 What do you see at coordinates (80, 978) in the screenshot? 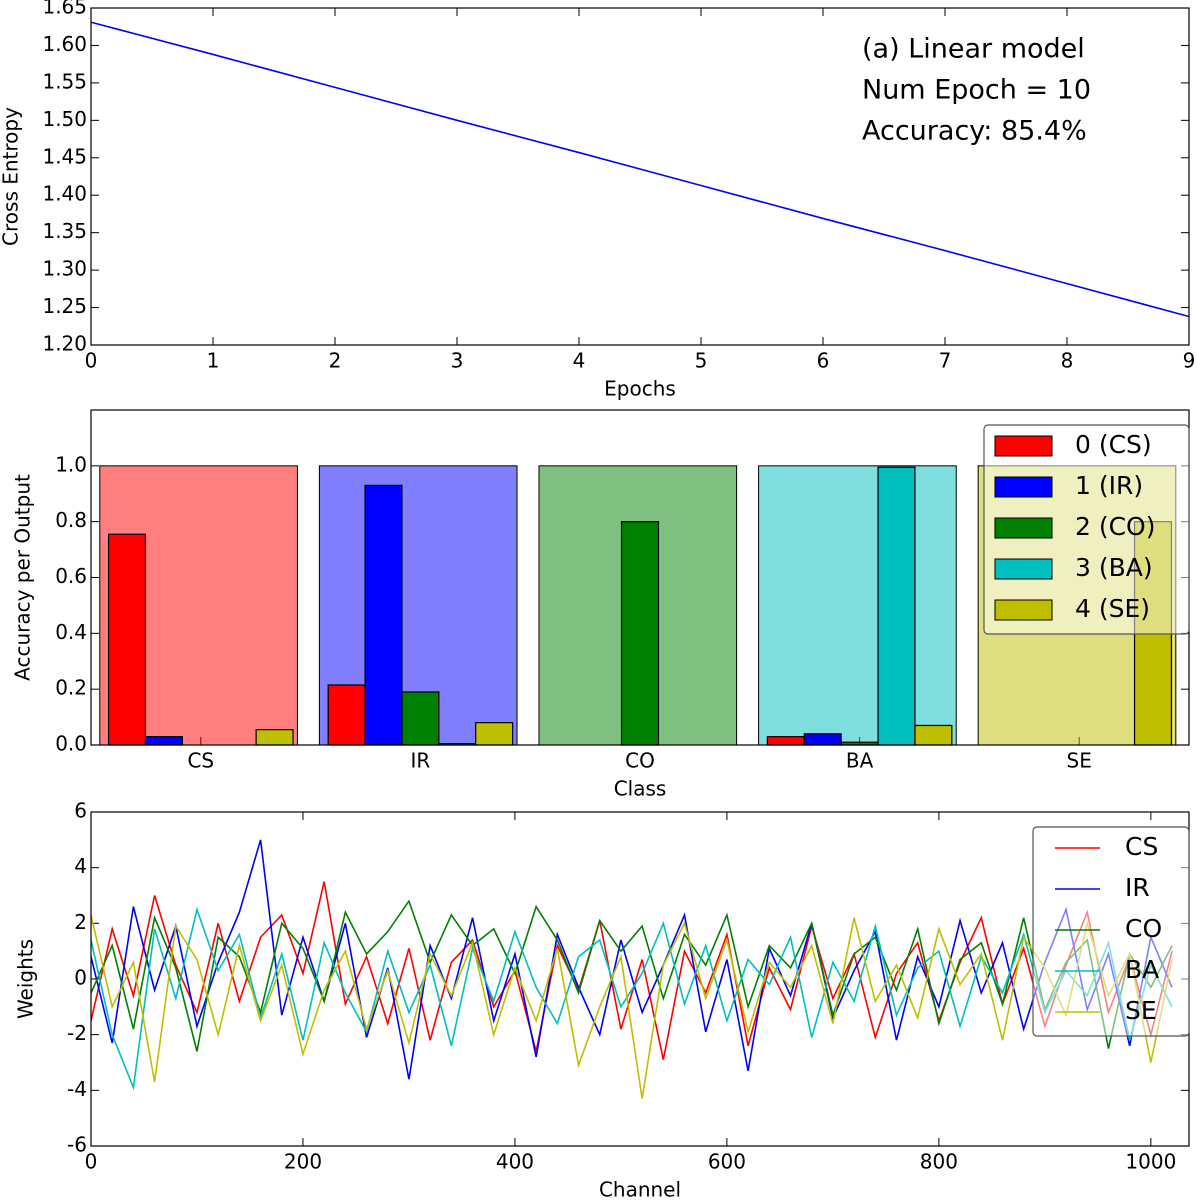
I see `y-tick-label: 0` at bounding box center [80, 978].